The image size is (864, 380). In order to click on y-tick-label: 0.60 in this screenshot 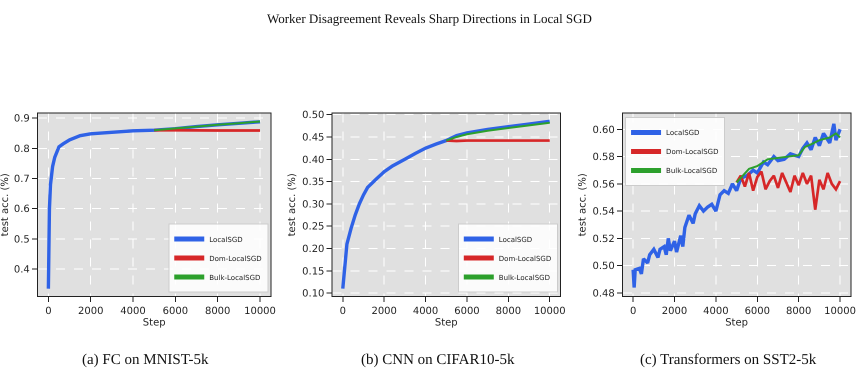, I will do `click(603, 130)`.